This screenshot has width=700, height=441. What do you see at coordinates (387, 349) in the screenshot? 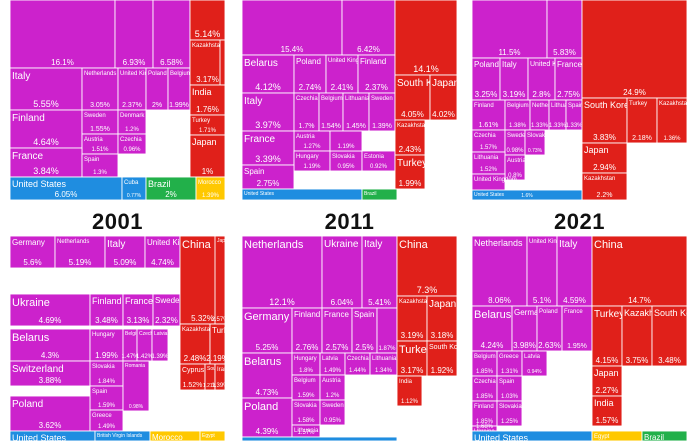
I see `treemap-cell-value: 1.87%` at bounding box center [387, 349].